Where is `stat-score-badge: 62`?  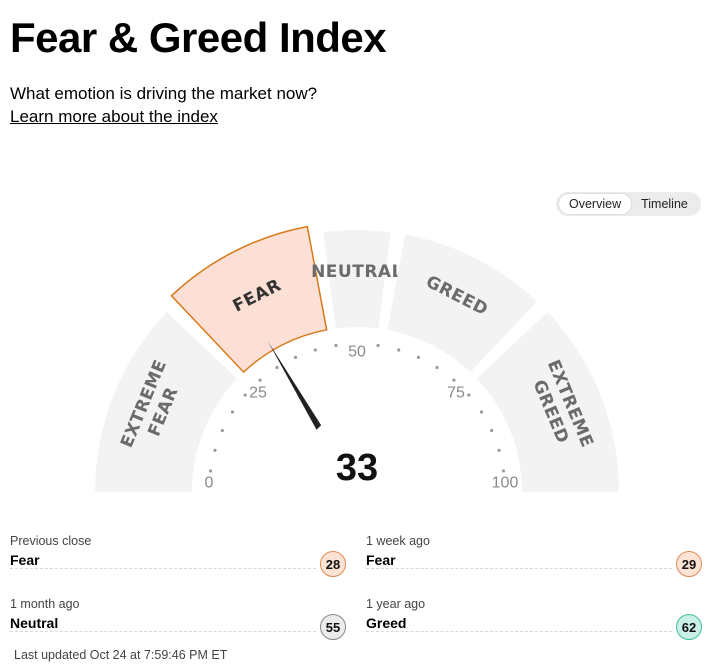 stat-score-badge: 62 is located at coordinates (689, 627).